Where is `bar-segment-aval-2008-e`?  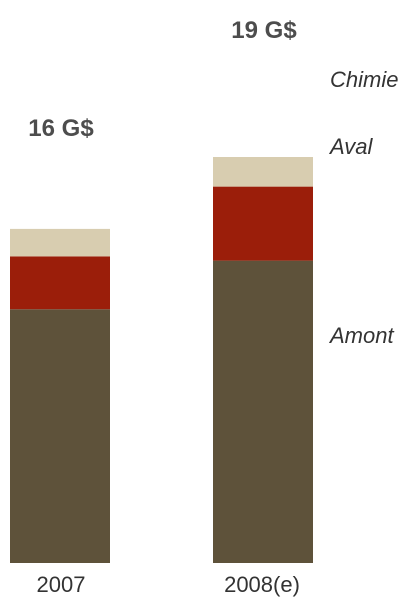 bar-segment-aval-2008-e is located at coordinates (263, 223).